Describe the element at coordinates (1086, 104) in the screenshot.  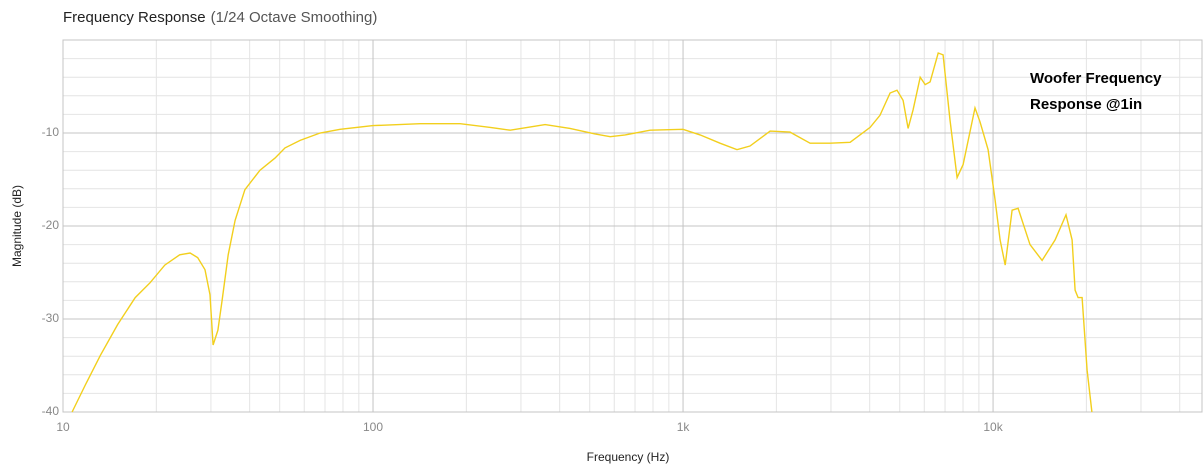
I see `annotation: Response @1in` at that location.